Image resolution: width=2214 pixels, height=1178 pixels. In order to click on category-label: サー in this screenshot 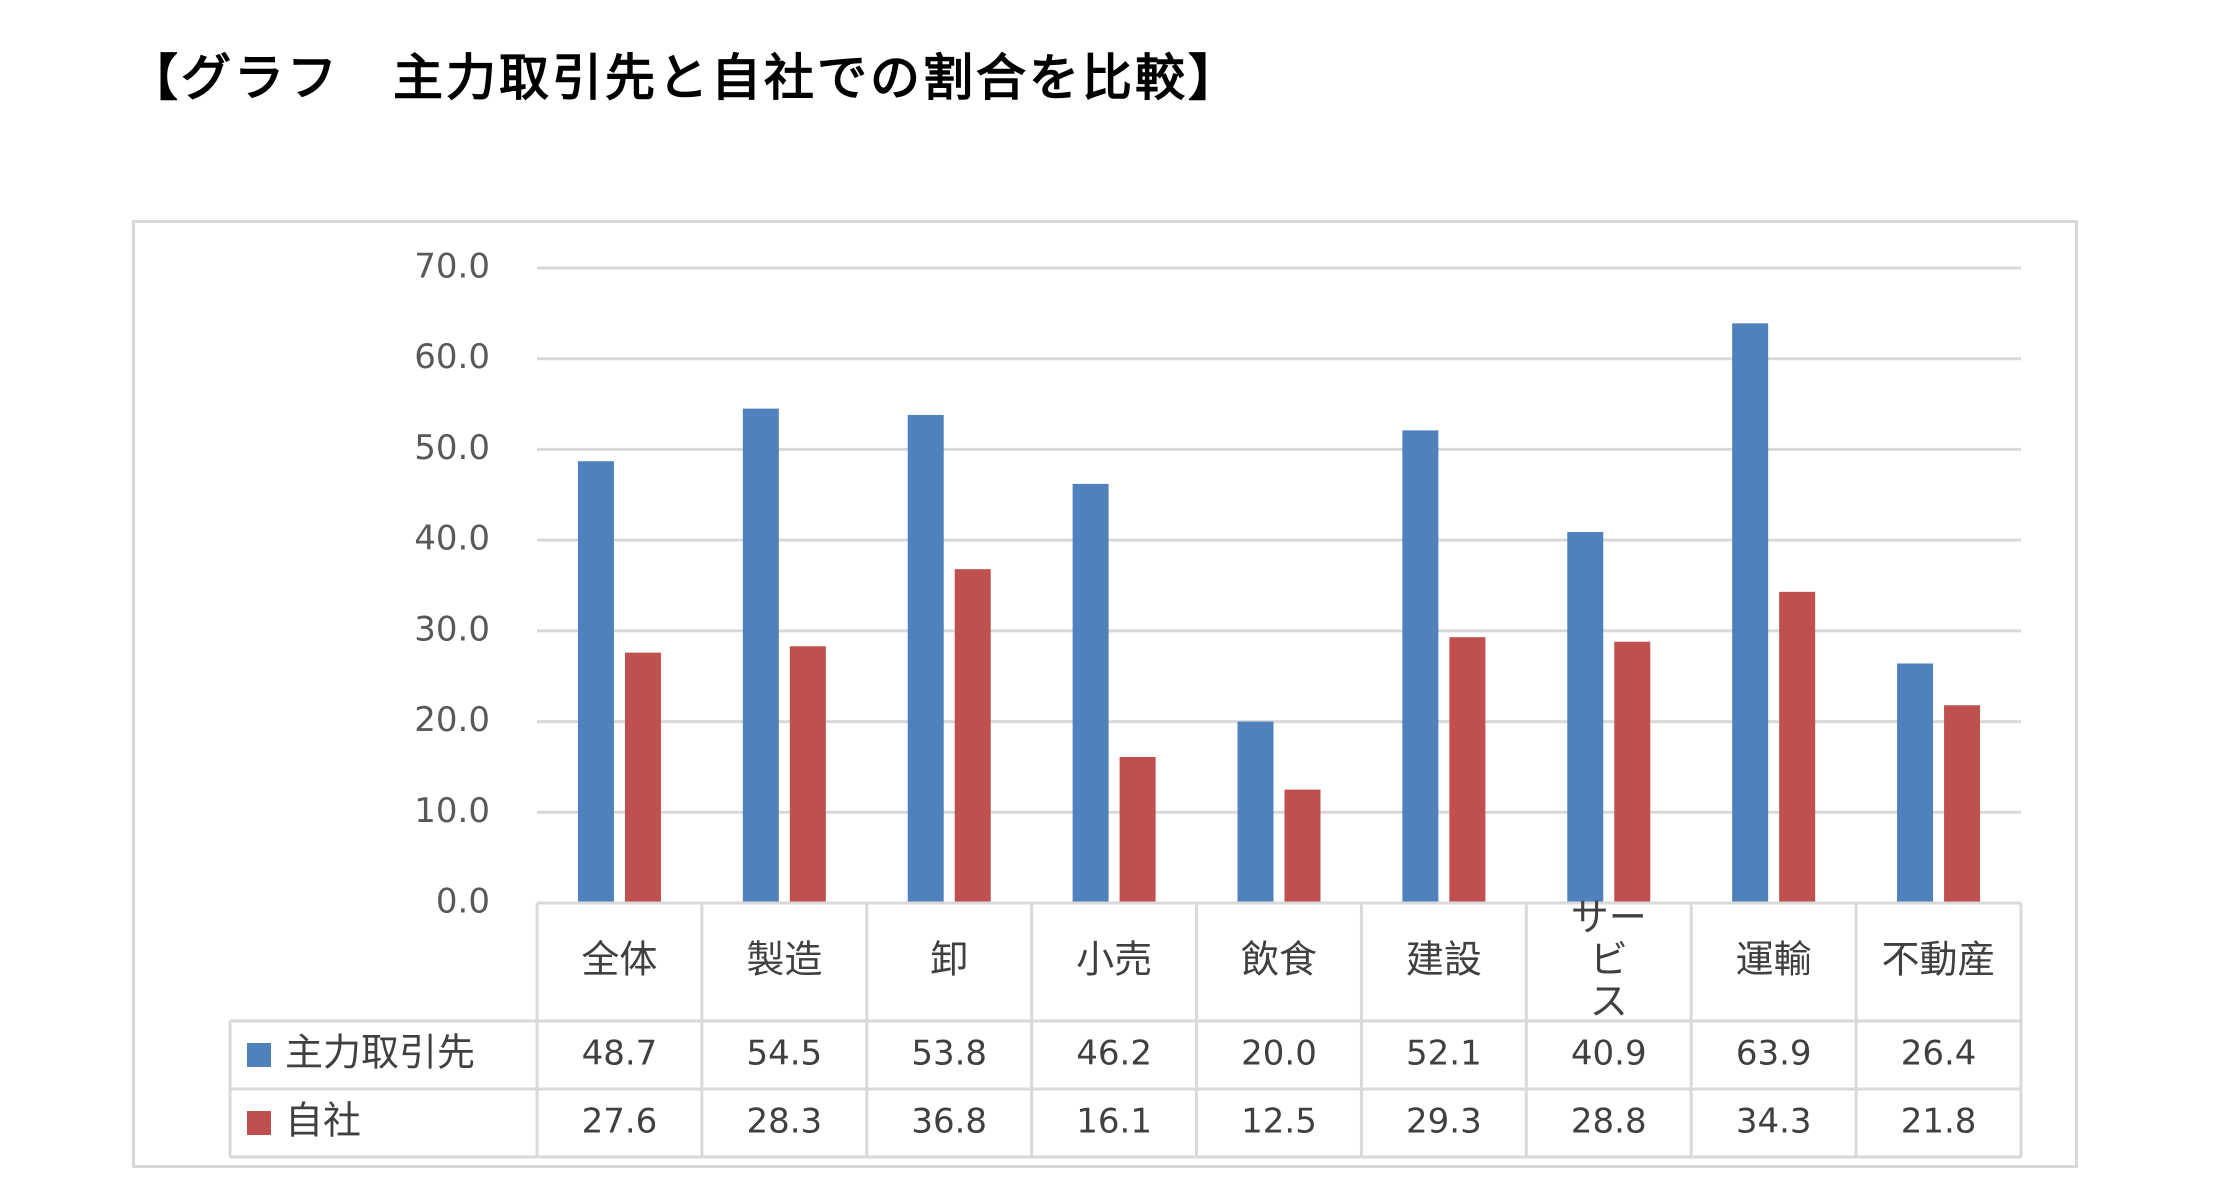, I will do `click(1609, 918)`.